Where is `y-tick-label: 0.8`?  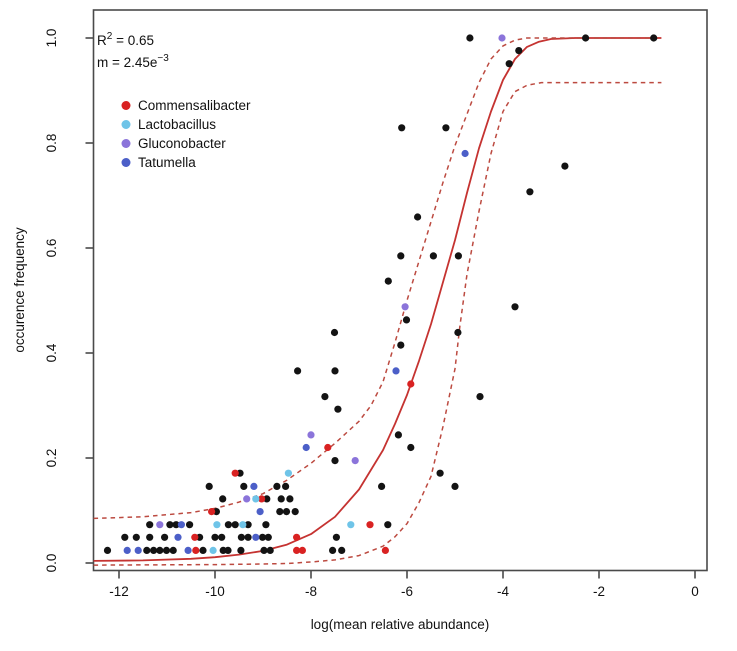 y-tick-label: 0.8 is located at coordinates (51, 143).